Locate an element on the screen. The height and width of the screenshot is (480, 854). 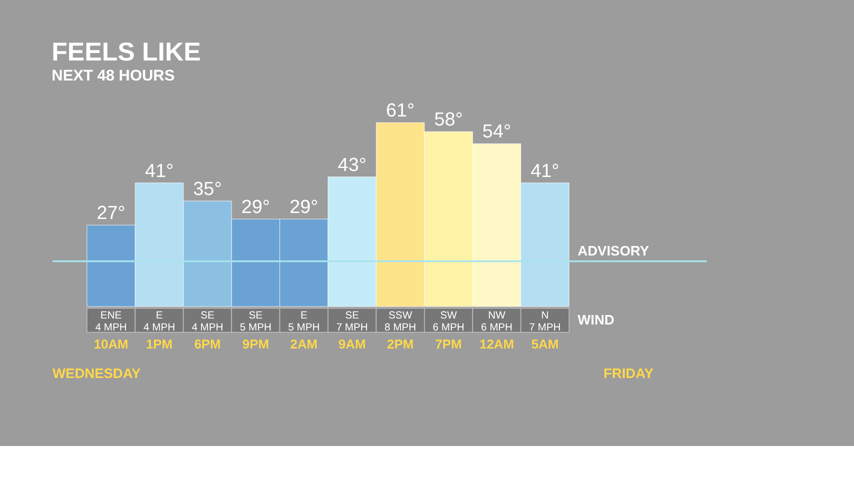
x-tick-label: 2PM is located at coordinates (400, 344).